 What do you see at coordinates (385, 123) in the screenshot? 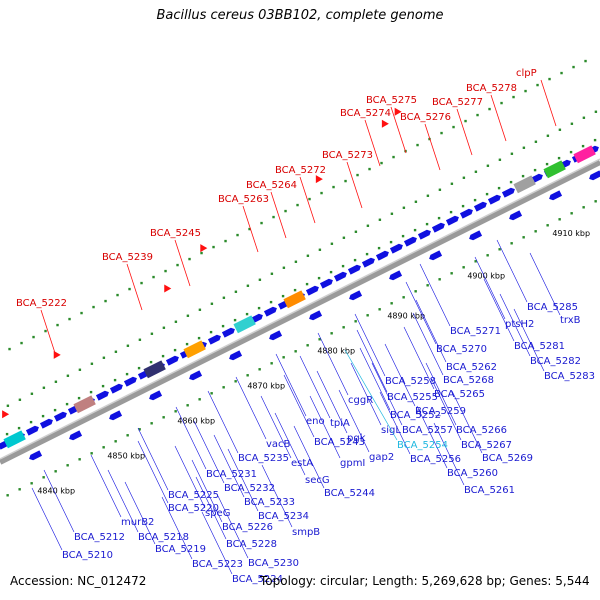
I see `red-gene-marker` at bounding box center [385, 123].